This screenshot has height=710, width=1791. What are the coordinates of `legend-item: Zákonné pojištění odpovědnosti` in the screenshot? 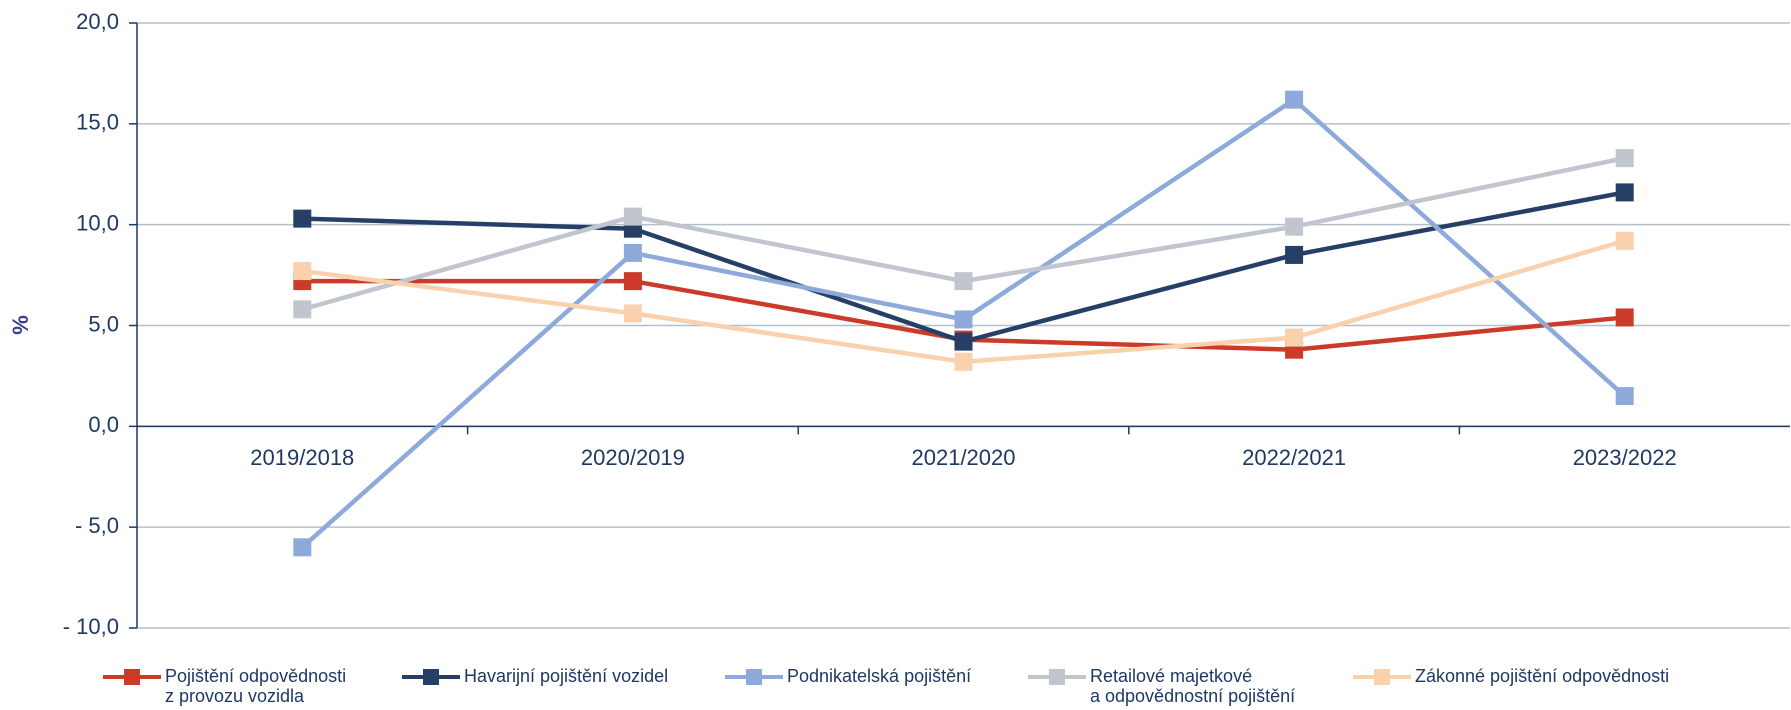 It's located at (1511, 677).